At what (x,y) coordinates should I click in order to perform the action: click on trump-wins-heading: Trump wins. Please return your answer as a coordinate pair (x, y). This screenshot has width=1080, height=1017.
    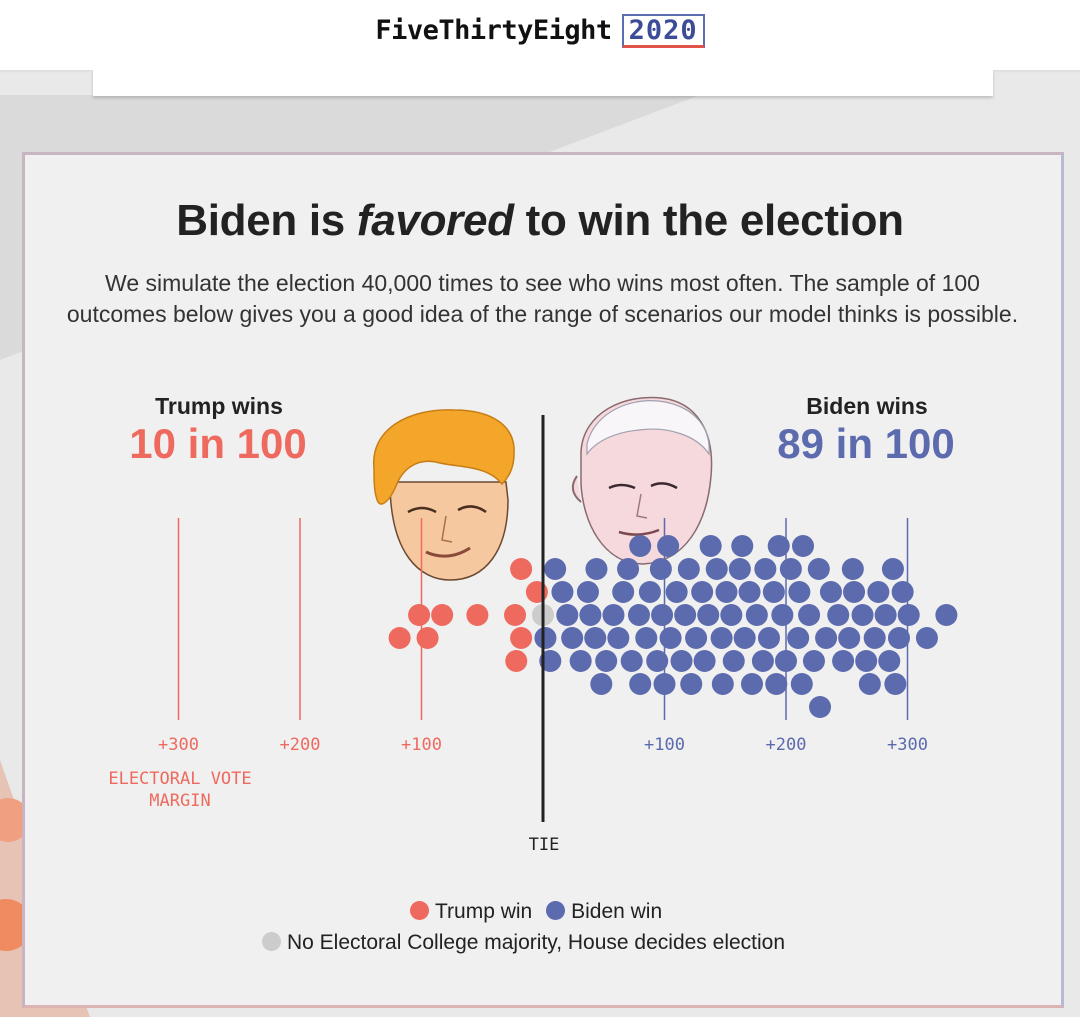
    Looking at the image, I should click on (219, 406).